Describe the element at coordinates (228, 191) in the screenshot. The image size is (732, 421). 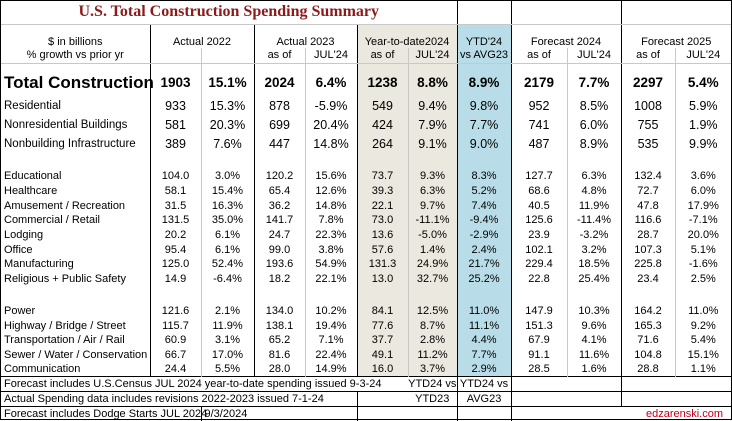
I see `actual-2022-growth: 15.4%` at that location.